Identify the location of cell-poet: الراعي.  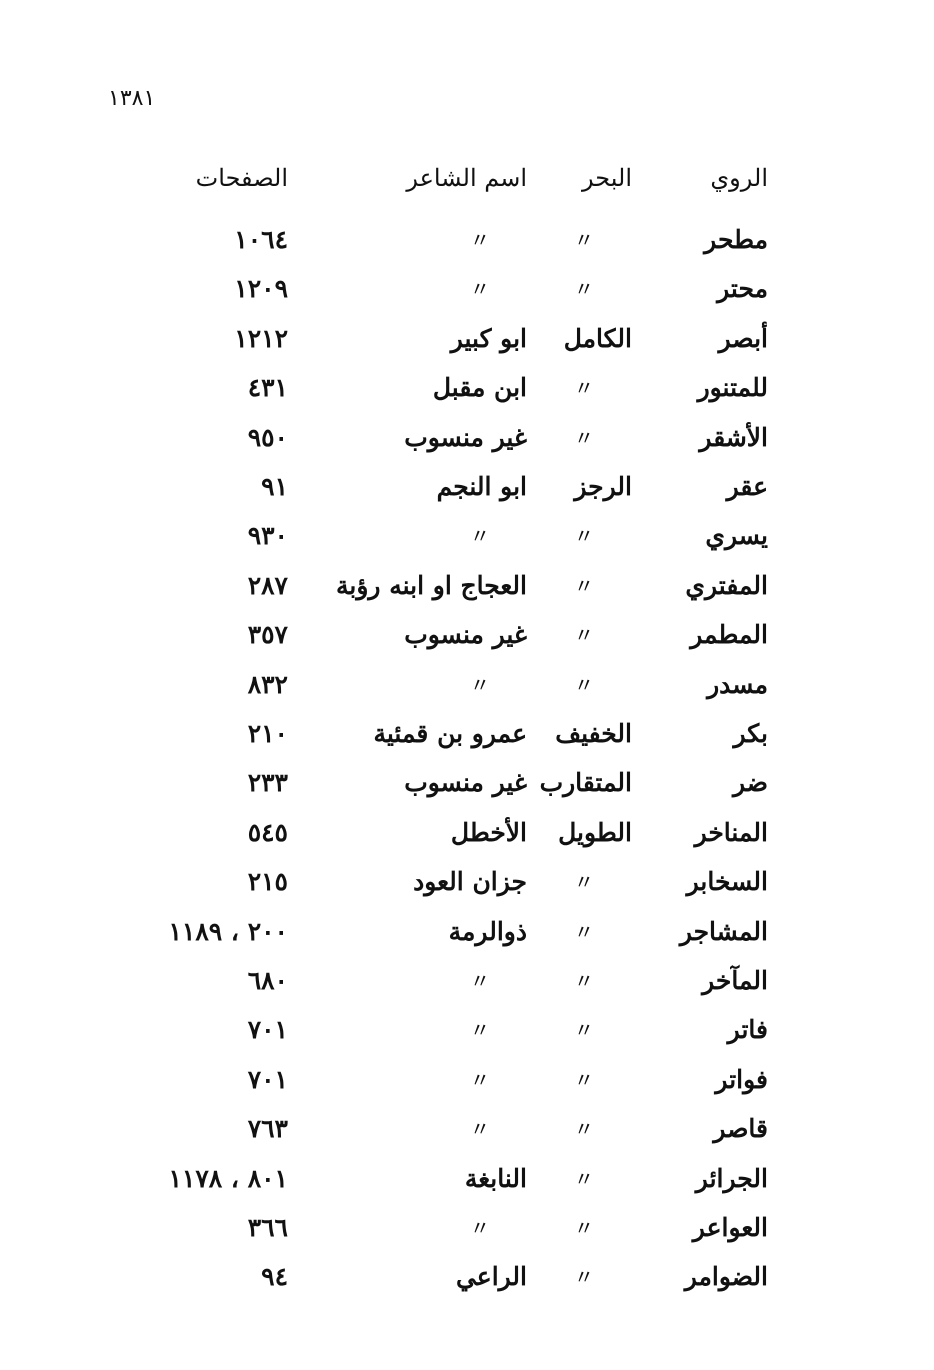
(491, 1277).